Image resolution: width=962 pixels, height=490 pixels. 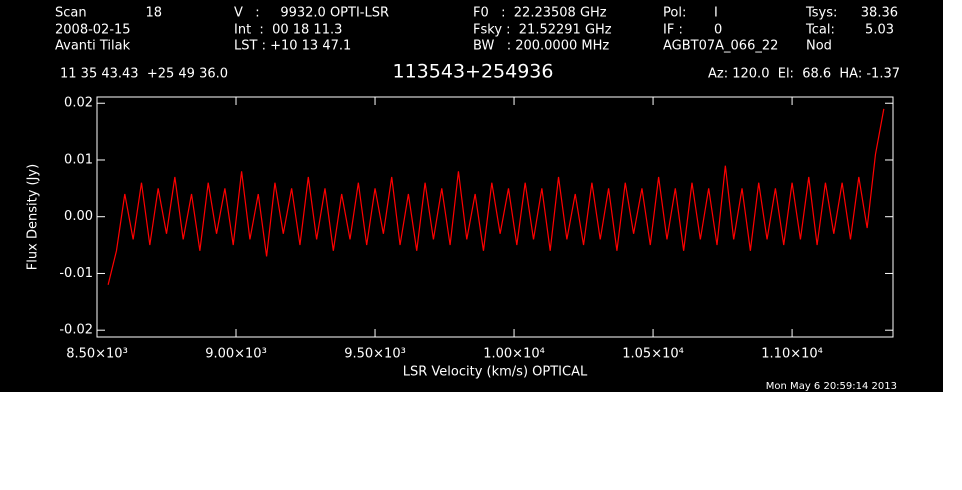 I want to click on pointing: Az: 120.0 El: 68.6 HA: -1.37, so click(x=804, y=74).